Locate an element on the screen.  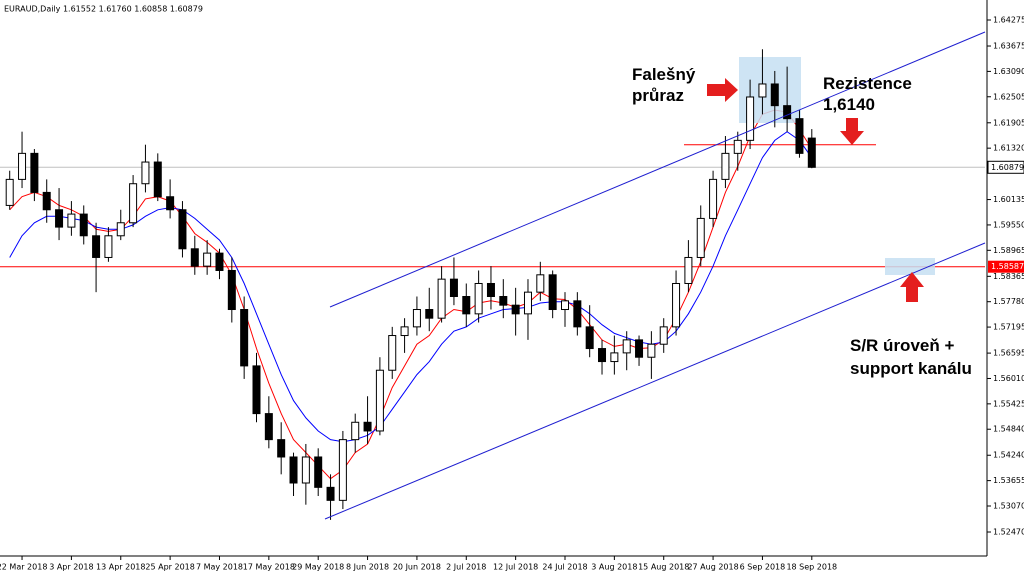
x-tick-label: 25 Apr 2018 is located at coordinates (169, 567).